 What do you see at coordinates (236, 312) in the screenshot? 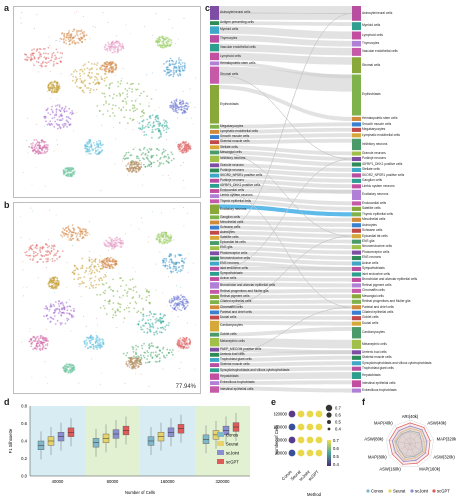
I see `sankey-left-label: Parietal and chief cells` at bounding box center [236, 312].